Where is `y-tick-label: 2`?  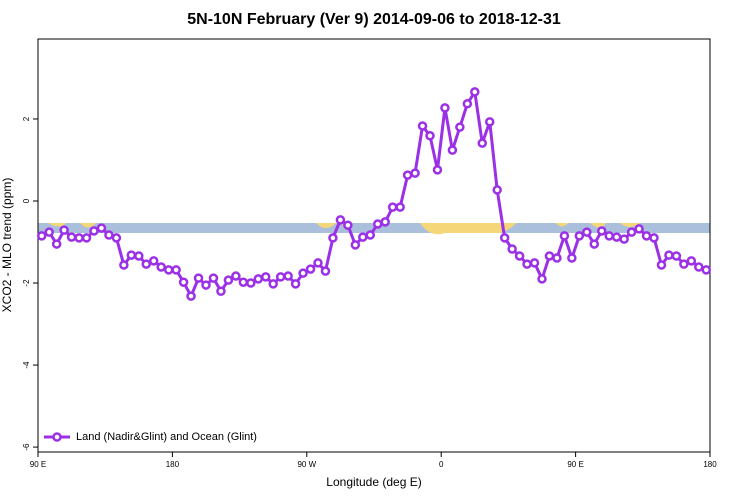 y-tick-label: 2 is located at coordinates (26, 118).